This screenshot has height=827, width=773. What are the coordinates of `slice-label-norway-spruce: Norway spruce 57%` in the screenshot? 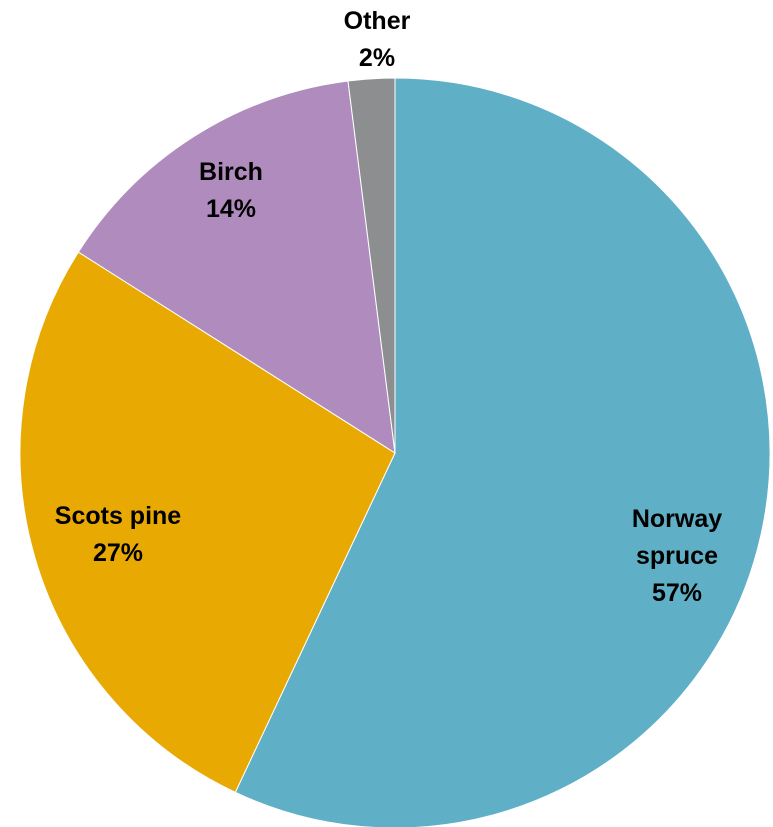 It's located at (677, 556).